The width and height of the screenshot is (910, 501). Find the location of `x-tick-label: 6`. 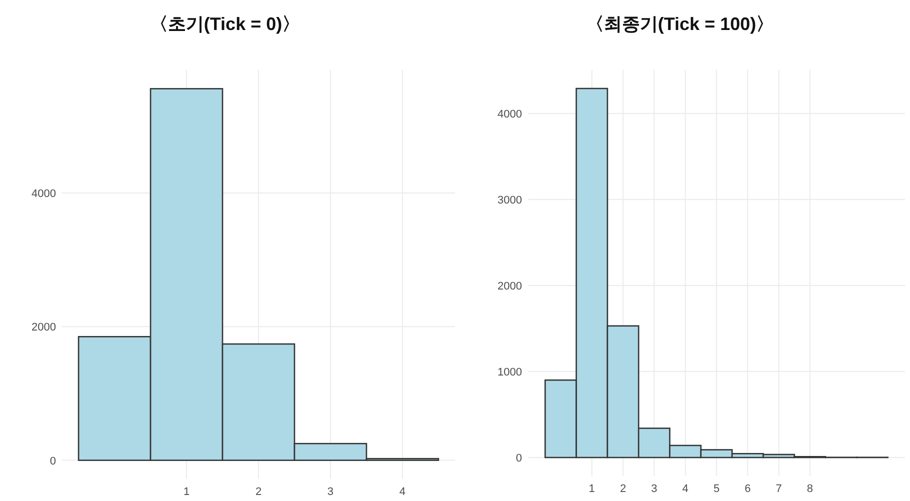

x-tick-label: 6 is located at coordinates (747, 489).